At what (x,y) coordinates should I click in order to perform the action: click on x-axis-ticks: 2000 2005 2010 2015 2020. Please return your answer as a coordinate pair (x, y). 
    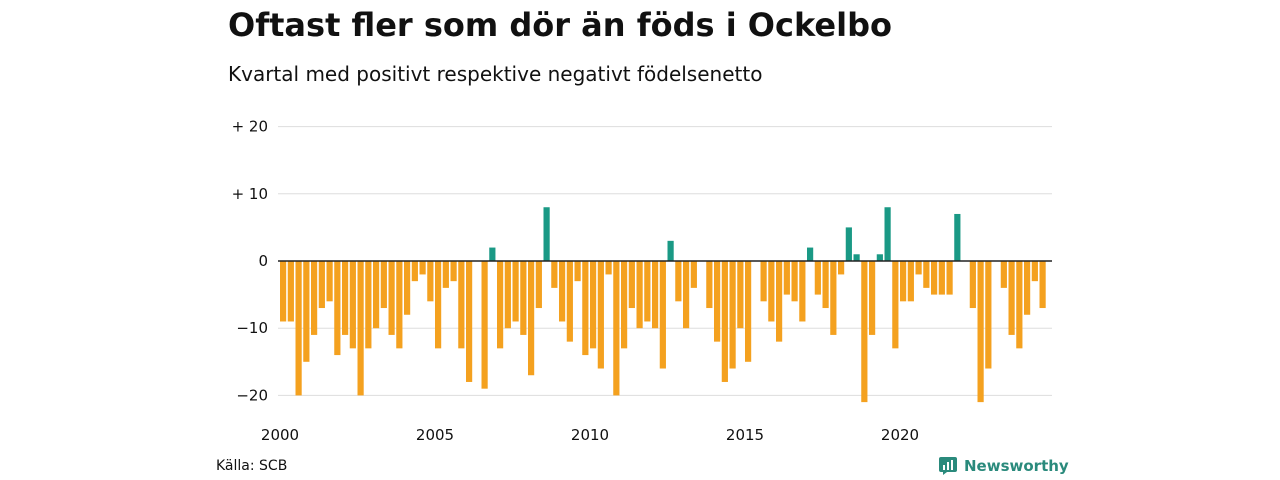
    Looking at the image, I should click on (590, 435).